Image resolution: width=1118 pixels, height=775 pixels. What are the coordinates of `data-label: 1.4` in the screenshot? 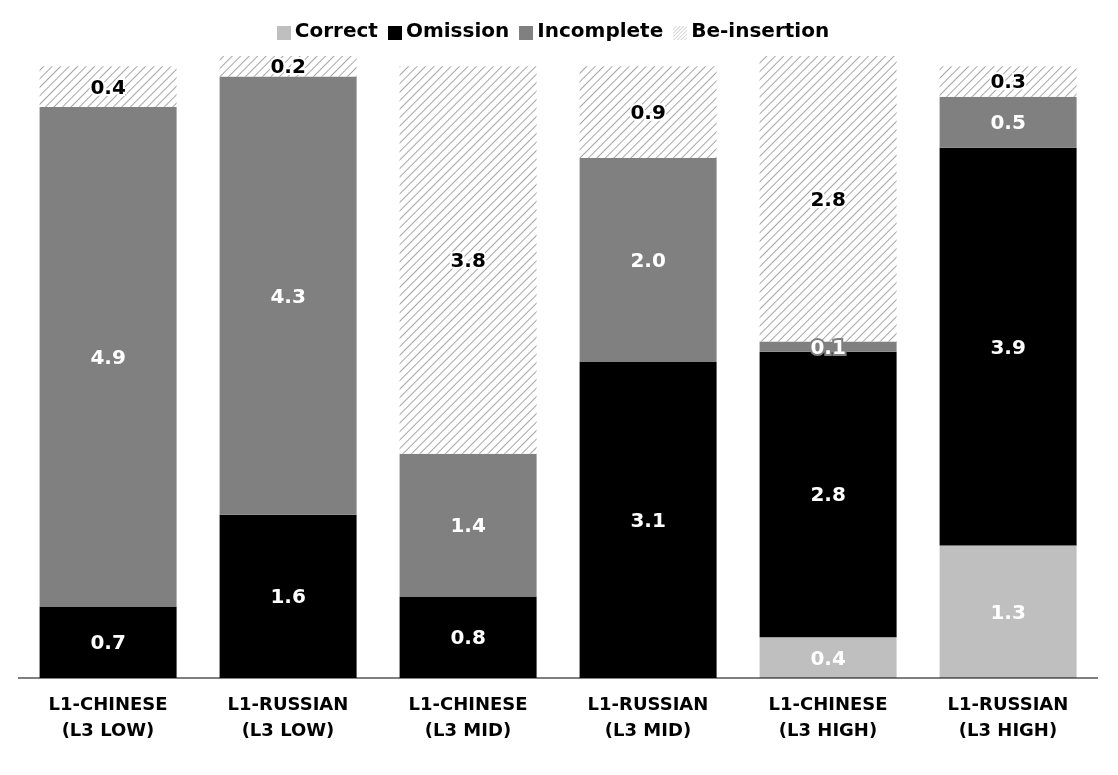 It's located at (468, 525).